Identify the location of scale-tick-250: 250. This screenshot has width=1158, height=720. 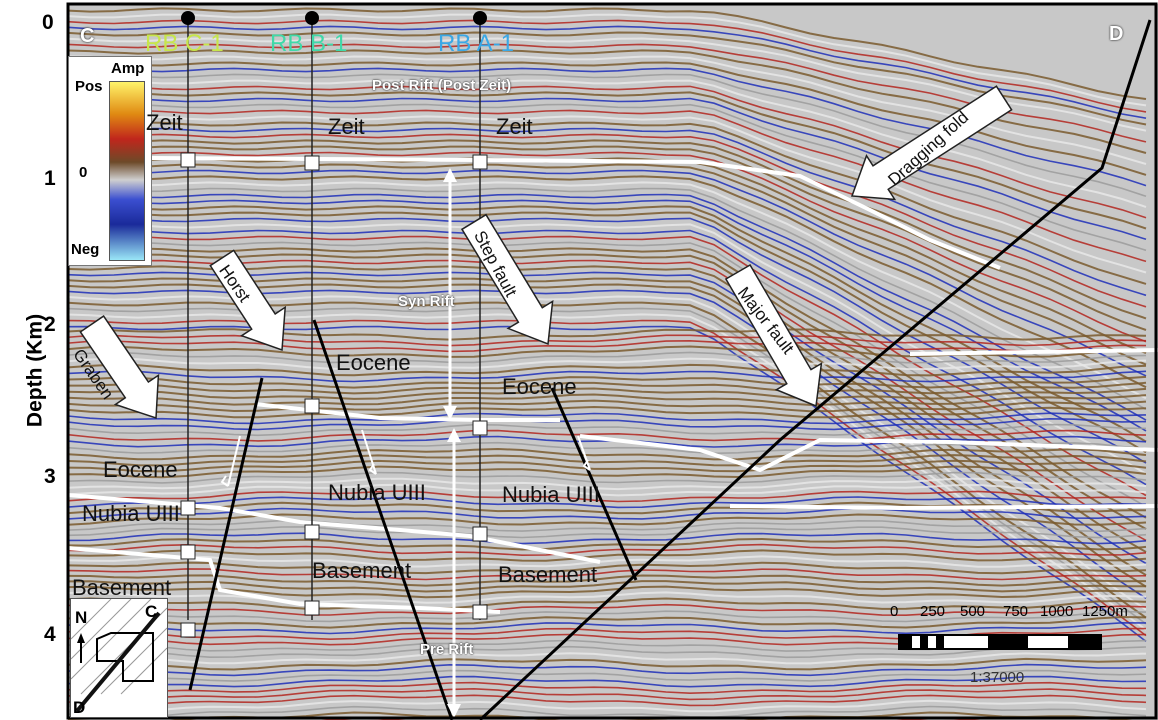
(933, 611).